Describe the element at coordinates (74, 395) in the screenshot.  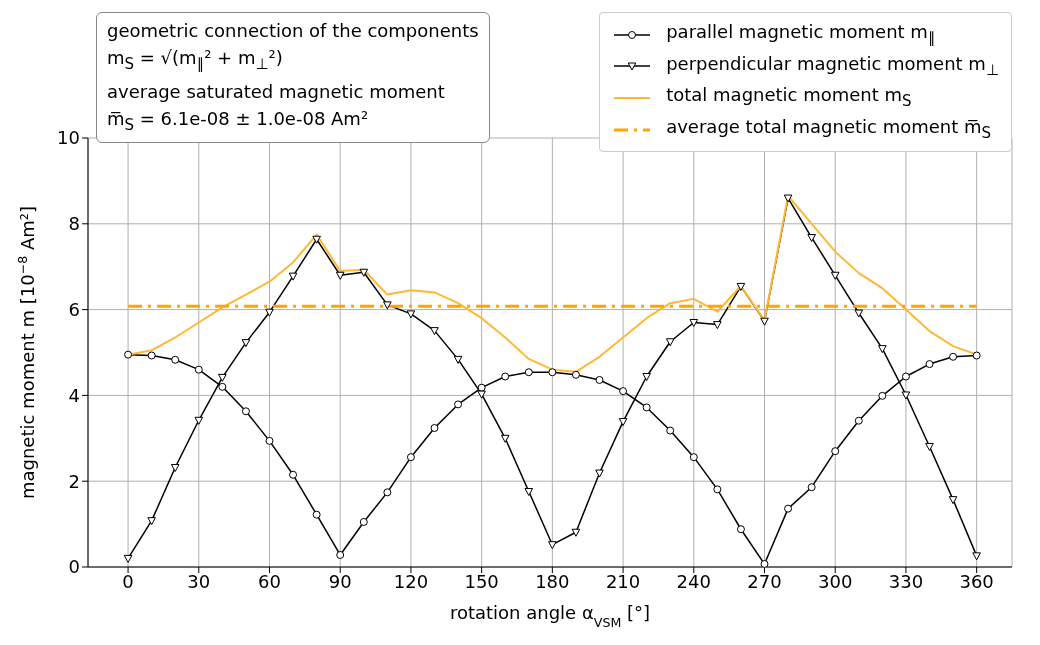
I see `y-tick-label: 4` at that location.